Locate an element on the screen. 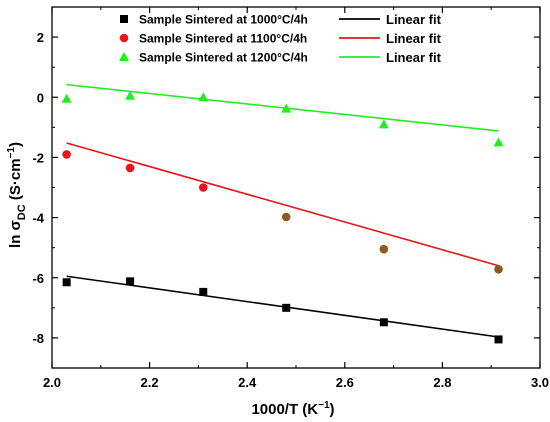 This screenshot has width=550, height=422. x-tick-label: 2.0 is located at coordinates (52, 382).